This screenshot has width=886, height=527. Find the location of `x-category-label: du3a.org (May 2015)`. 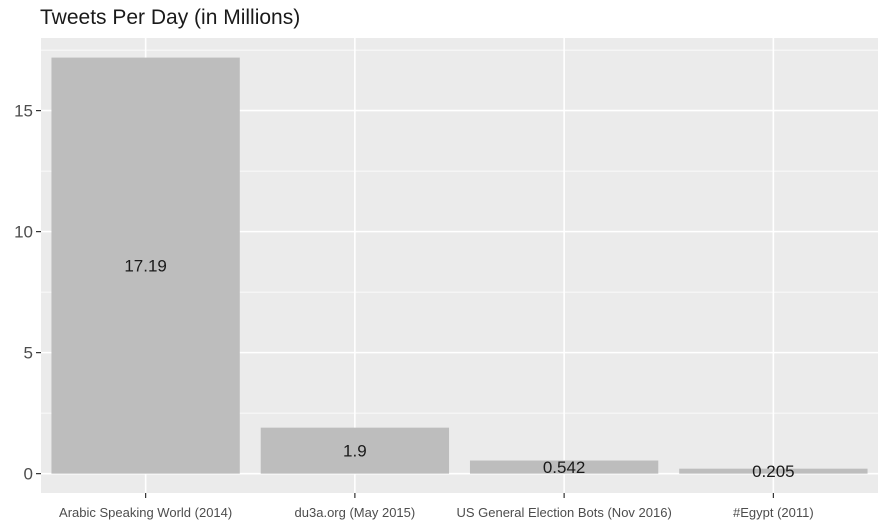

x-category-label: du3a.org (May 2015) is located at coordinates (355, 512).